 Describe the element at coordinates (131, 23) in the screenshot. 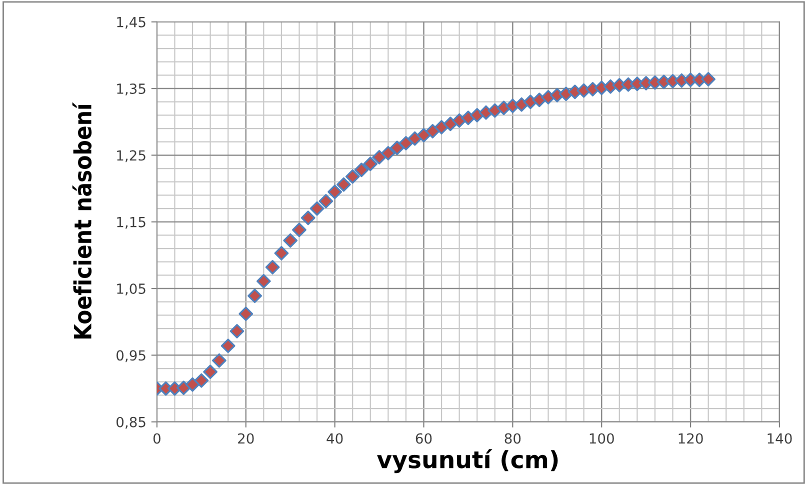

I see `y-tick-label: 1,45` at that location.